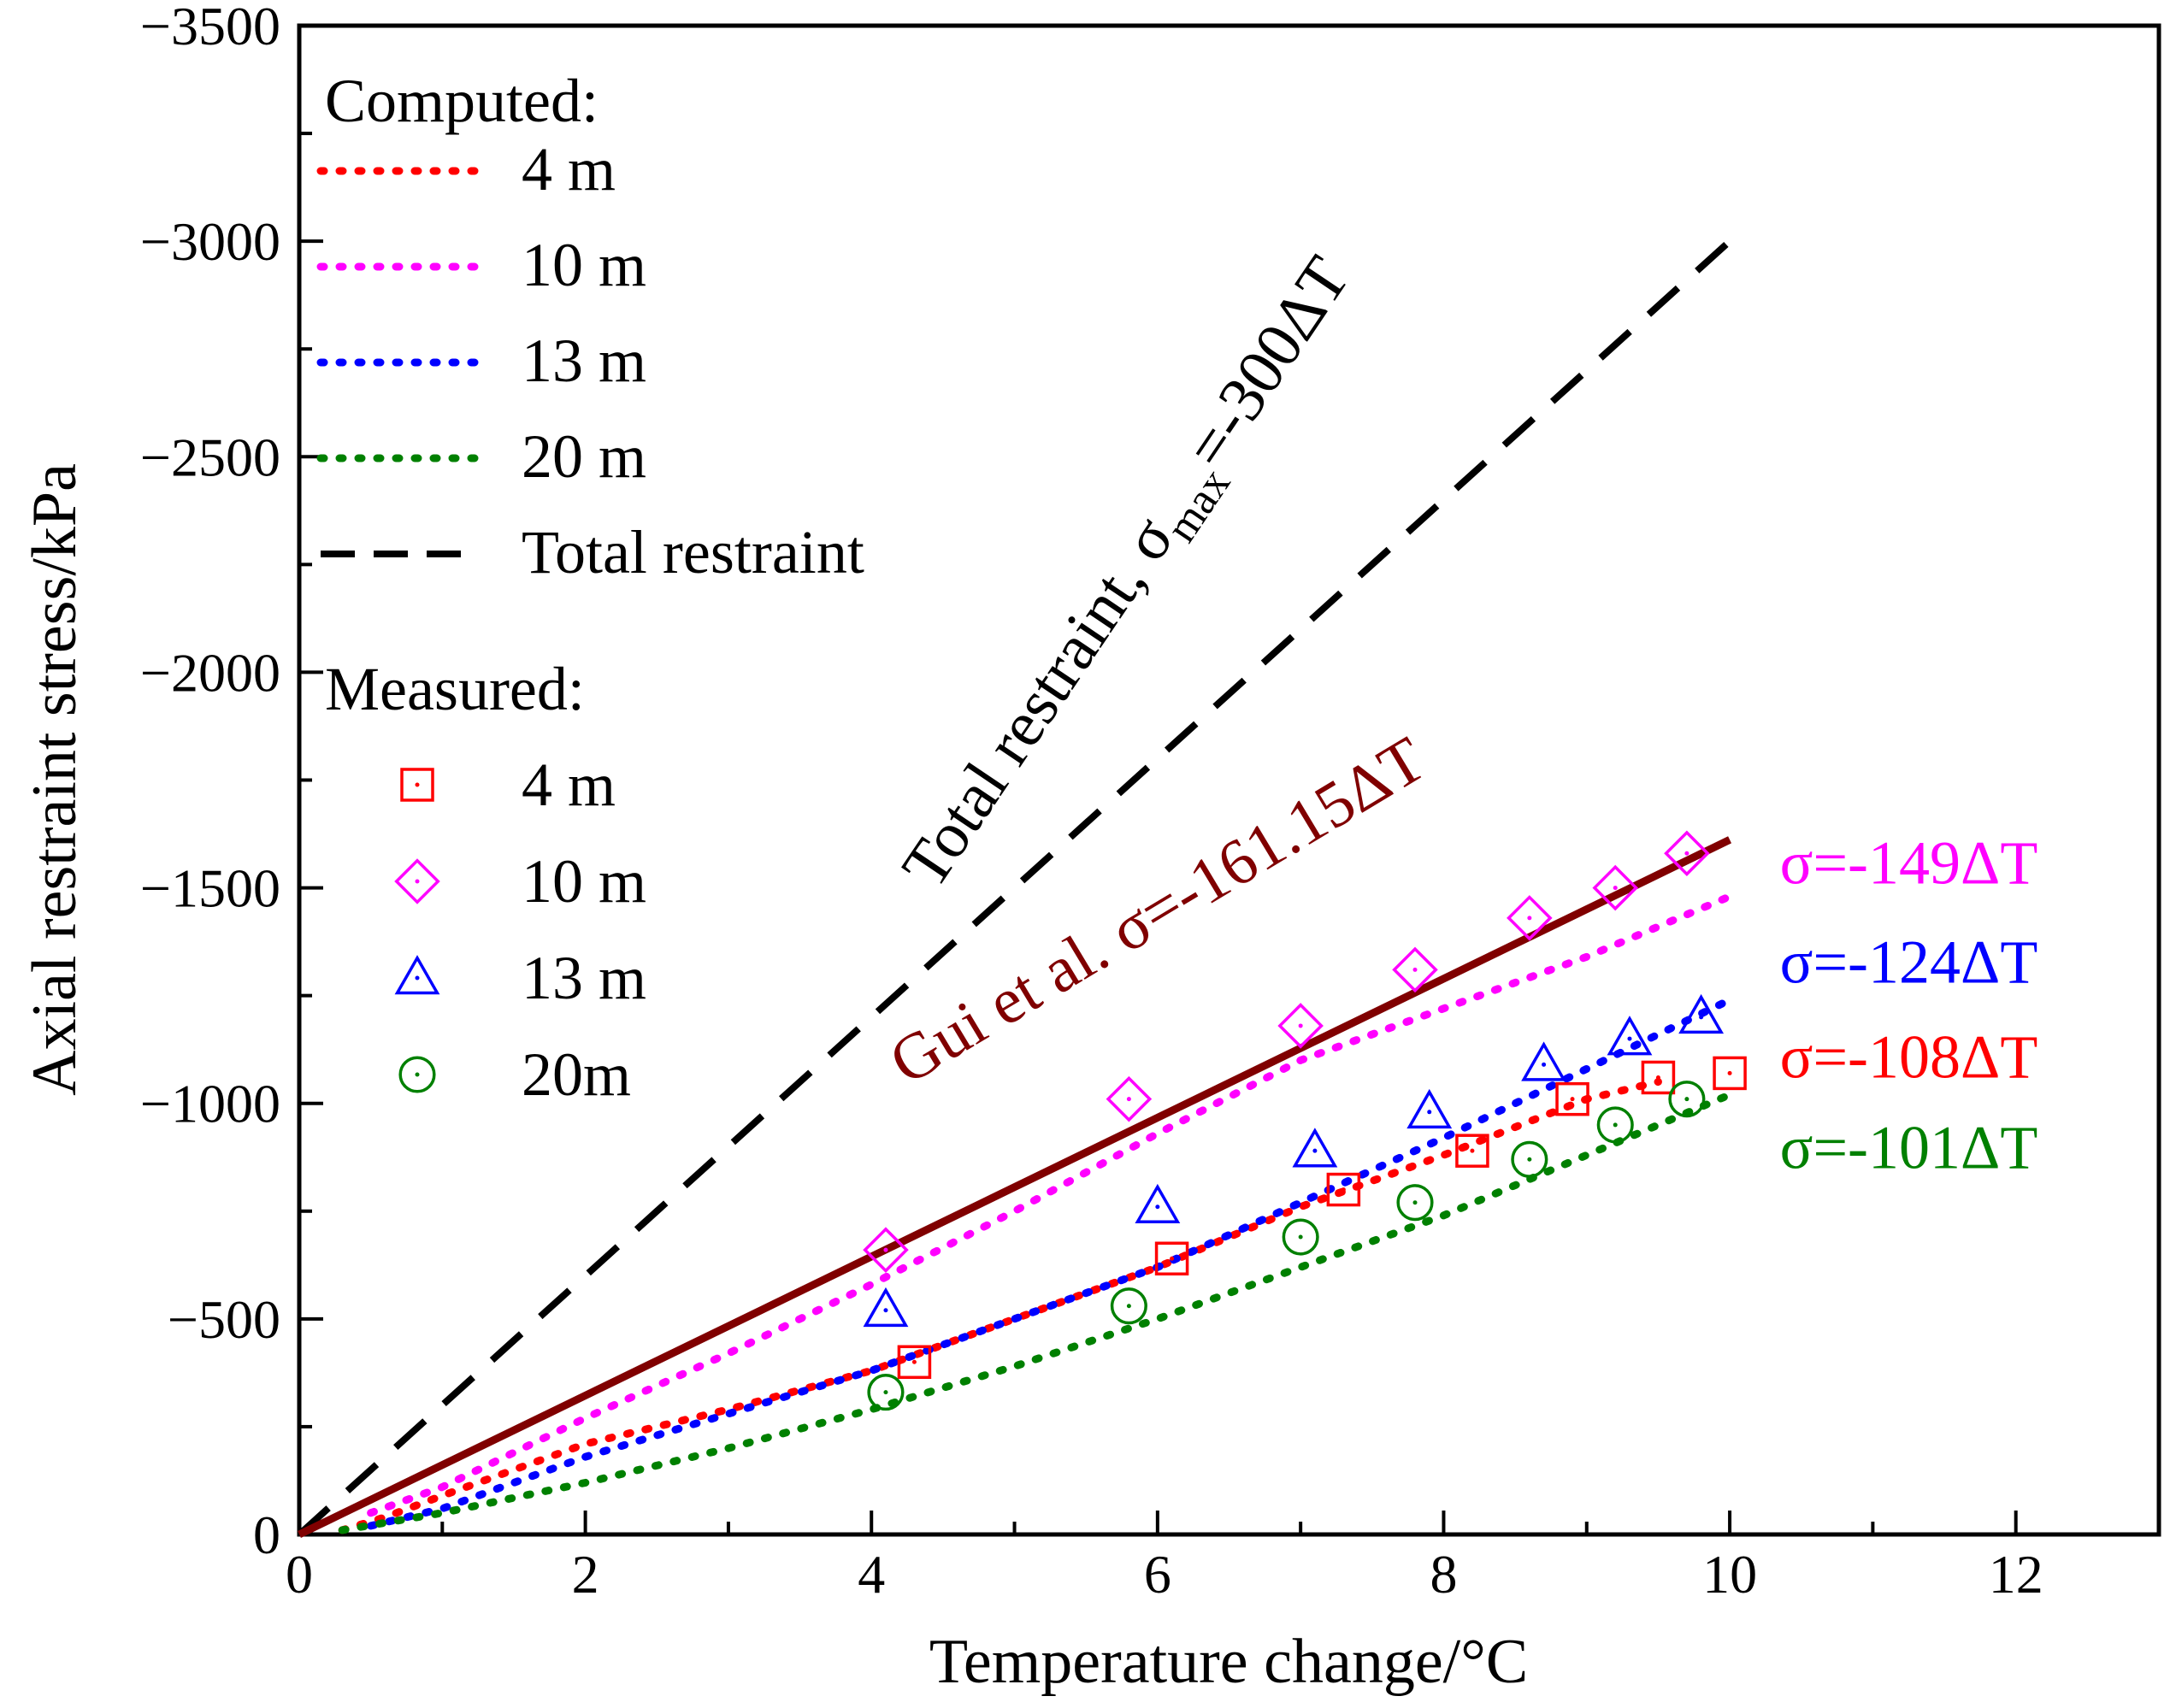 The image size is (2176, 1708). I want to click on legend-computed-label-1: 10 m, so click(584, 265).